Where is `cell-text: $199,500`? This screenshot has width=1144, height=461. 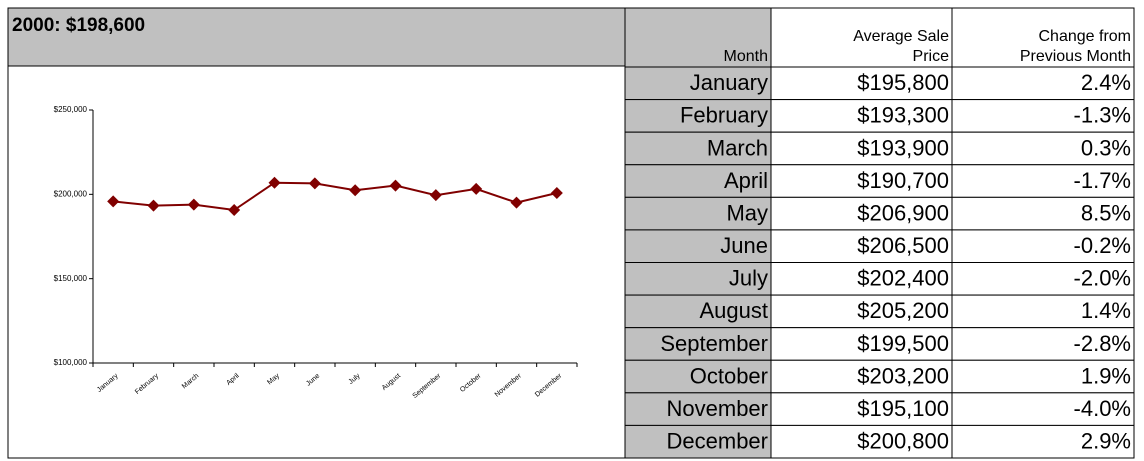 cell-text: $199,500 is located at coordinates (903, 343).